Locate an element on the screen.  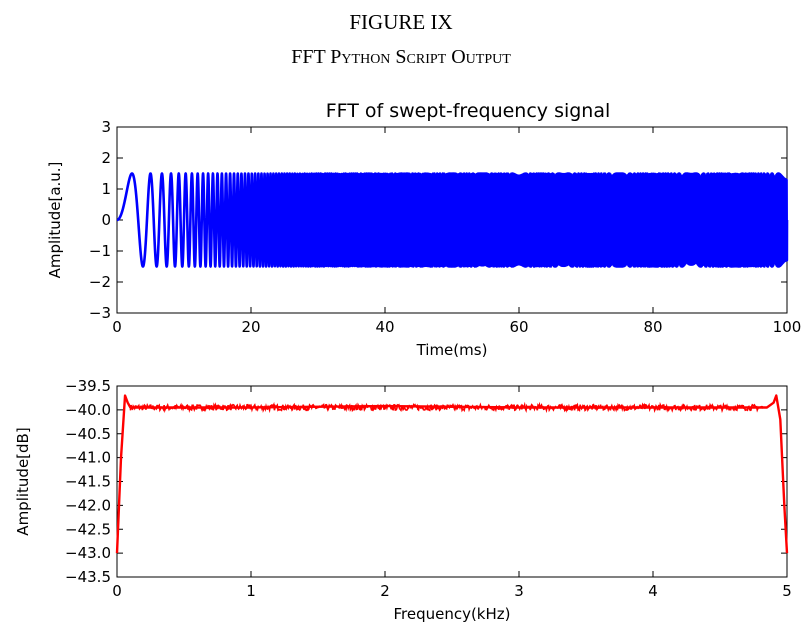
y-tick-label: 3 is located at coordinates (106, 127).